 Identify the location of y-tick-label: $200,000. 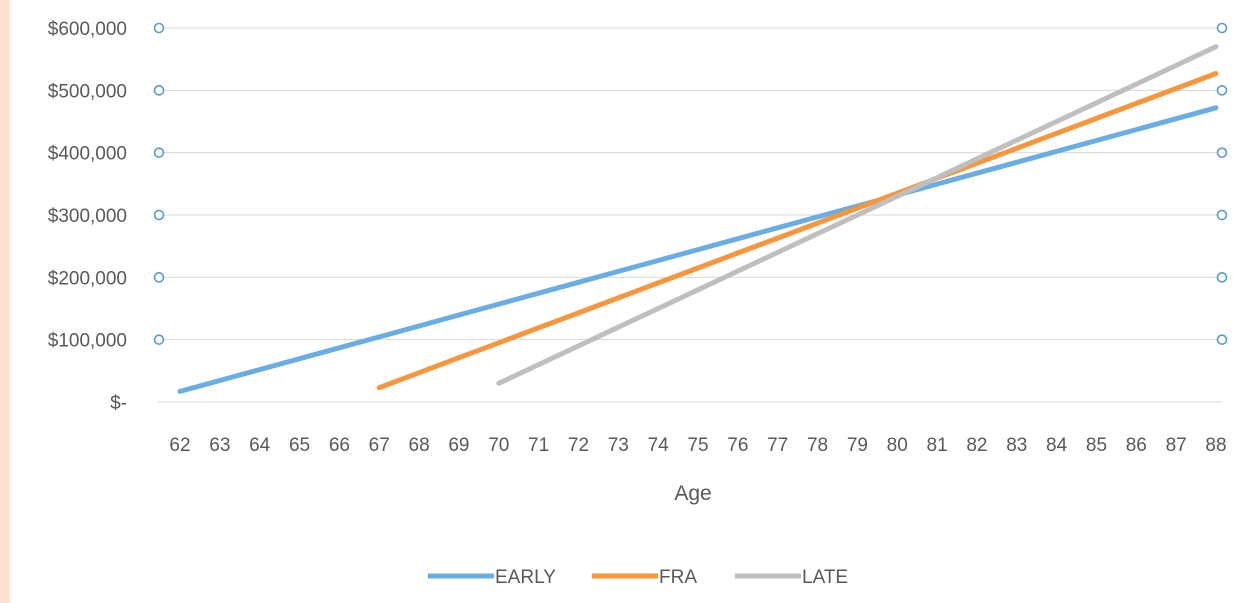
(87, 278).